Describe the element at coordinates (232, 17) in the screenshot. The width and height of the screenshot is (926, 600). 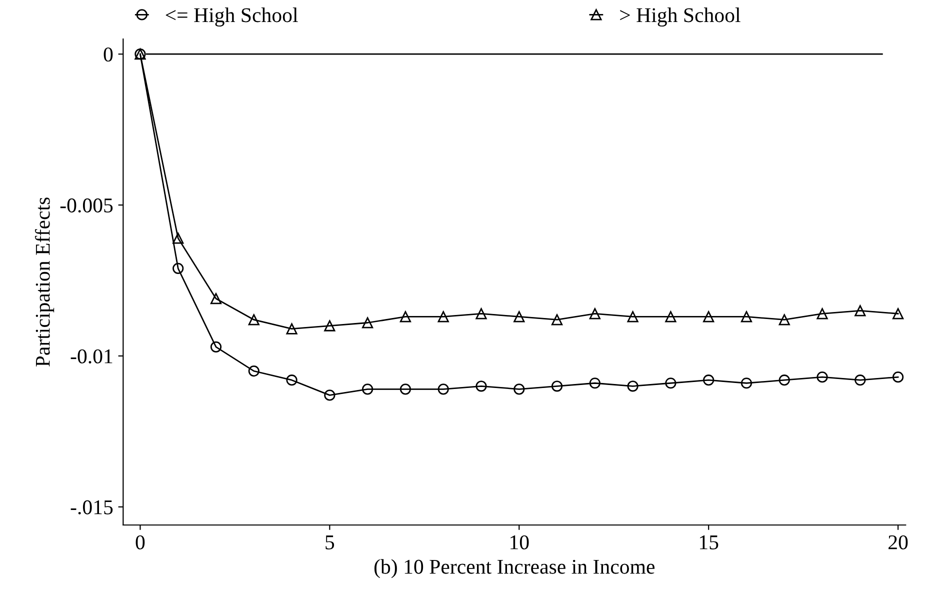
I see `legend-label: <= High School` at that location.